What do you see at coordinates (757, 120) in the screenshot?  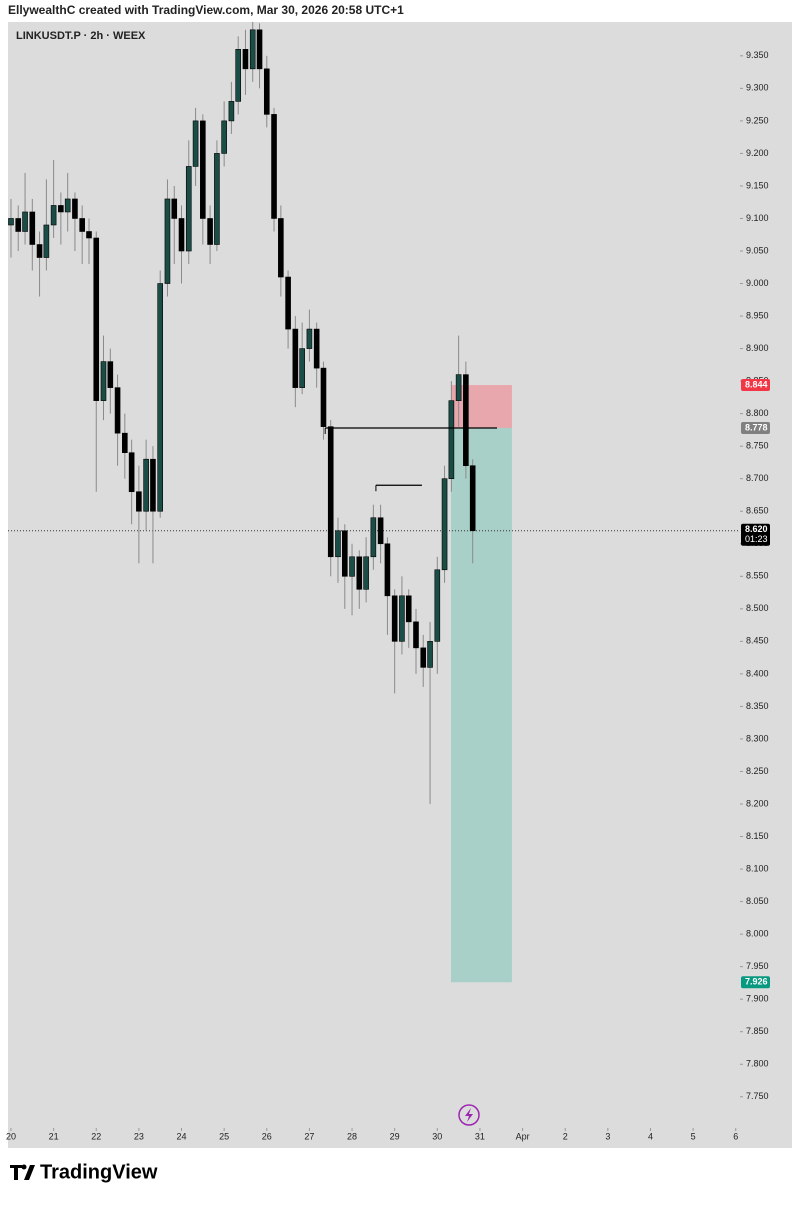 I see `y-tick-label: 9.250` at bounding box center [757, 120].